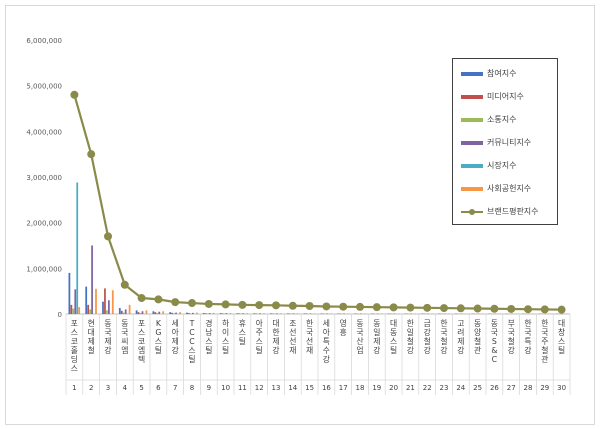 This screenshot has width=600, height=429. What do you see at coordinates (561, 388) in the screenshot?
I see `rank-label: 30` at bounding box center [561, 388].